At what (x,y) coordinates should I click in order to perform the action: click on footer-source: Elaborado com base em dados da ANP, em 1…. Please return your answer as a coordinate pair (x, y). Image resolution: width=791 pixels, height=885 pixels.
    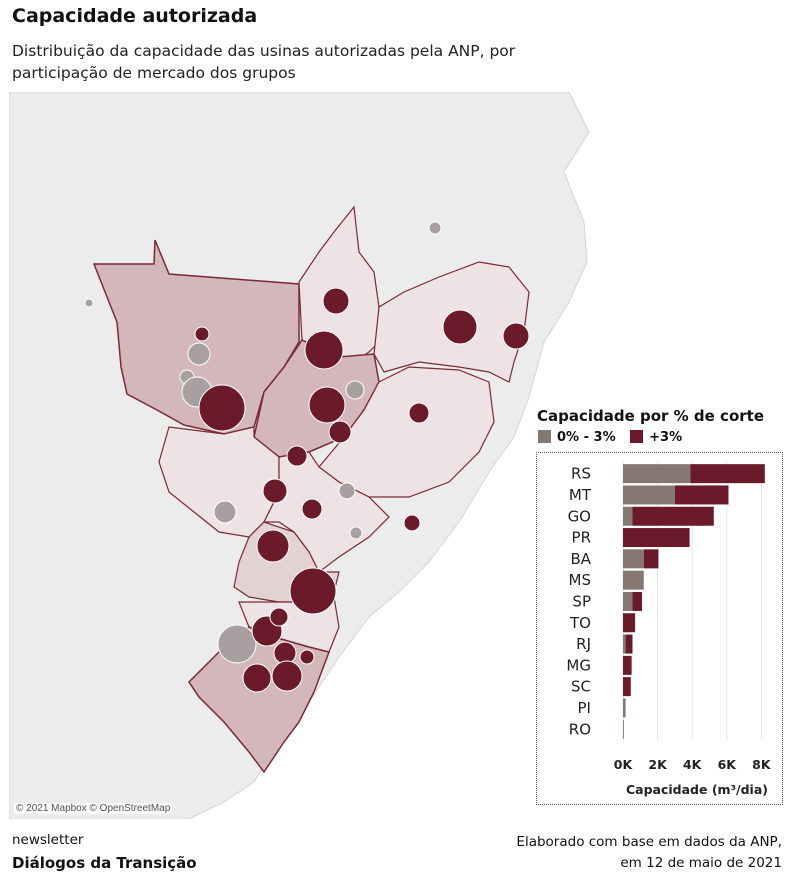
    Looking at the image, I should click on (649, 853).